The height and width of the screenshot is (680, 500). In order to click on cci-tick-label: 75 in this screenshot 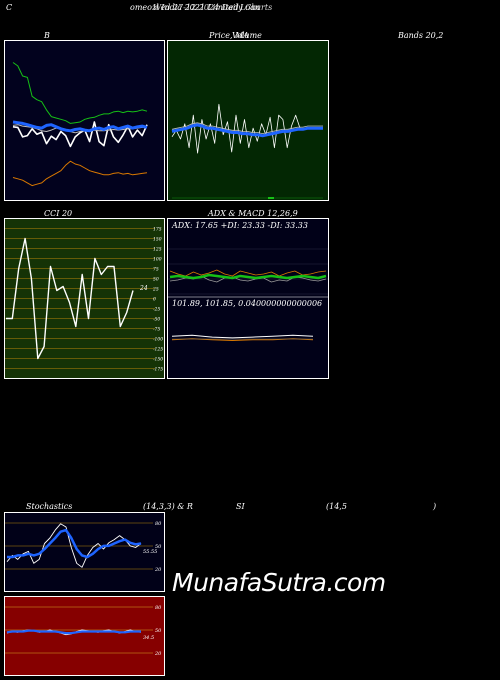, I will do `click(156, 270)`.